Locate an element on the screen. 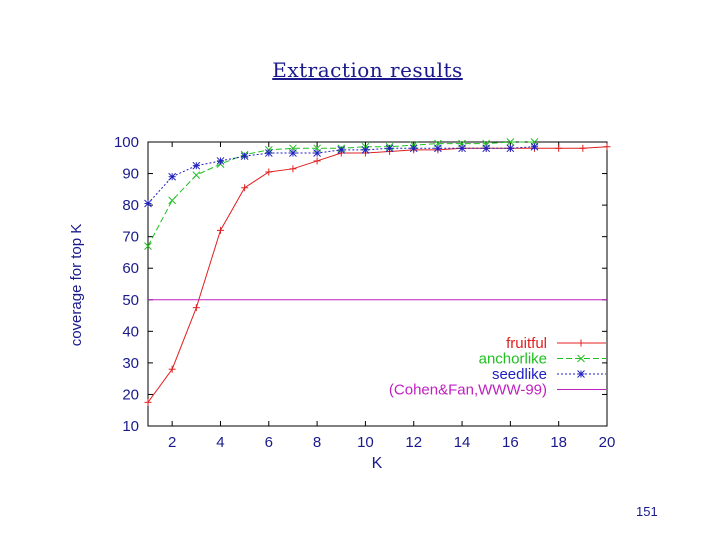 The image size is (720, 540). legend-label: (Cohen&Fan,WWW-99) is located at coordinates (468, 390).